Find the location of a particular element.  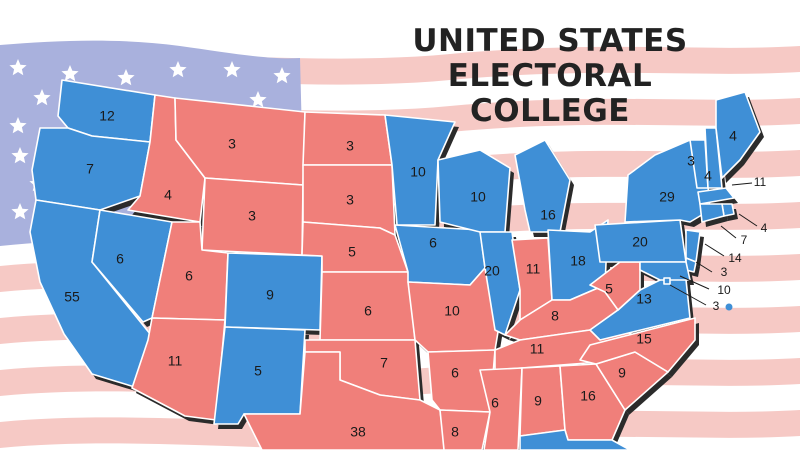

electoral-votes-ks: 6 is located at coordinates (368, 311).